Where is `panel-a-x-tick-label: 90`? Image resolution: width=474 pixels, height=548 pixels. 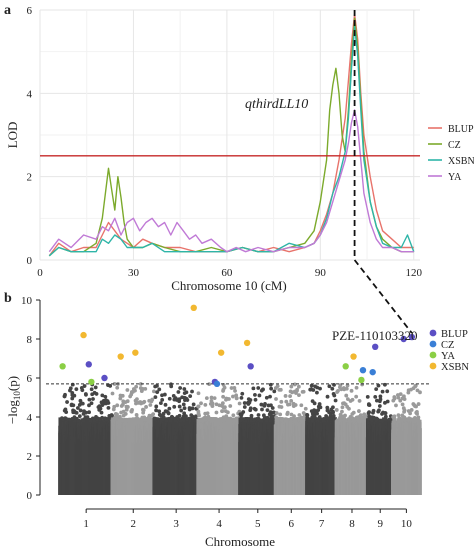
panel-a-x-tick-label: 90 is located at coordinates (321, 273).